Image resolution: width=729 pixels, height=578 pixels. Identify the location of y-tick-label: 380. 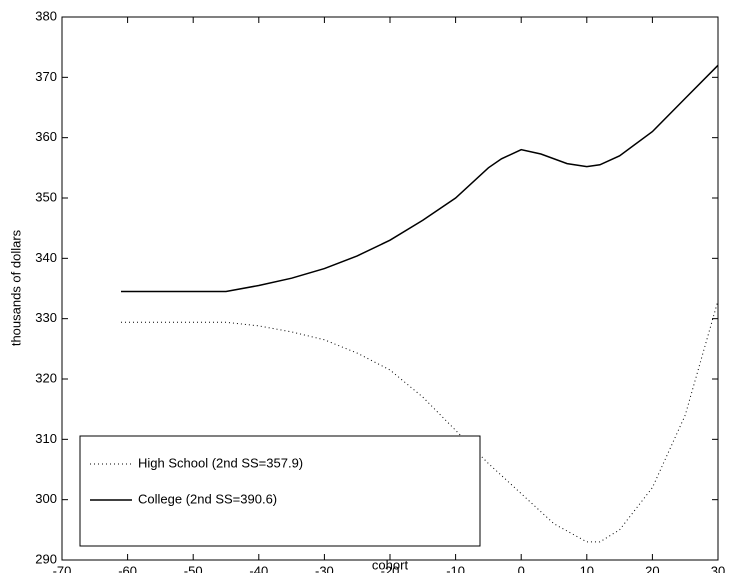
(46, 15).